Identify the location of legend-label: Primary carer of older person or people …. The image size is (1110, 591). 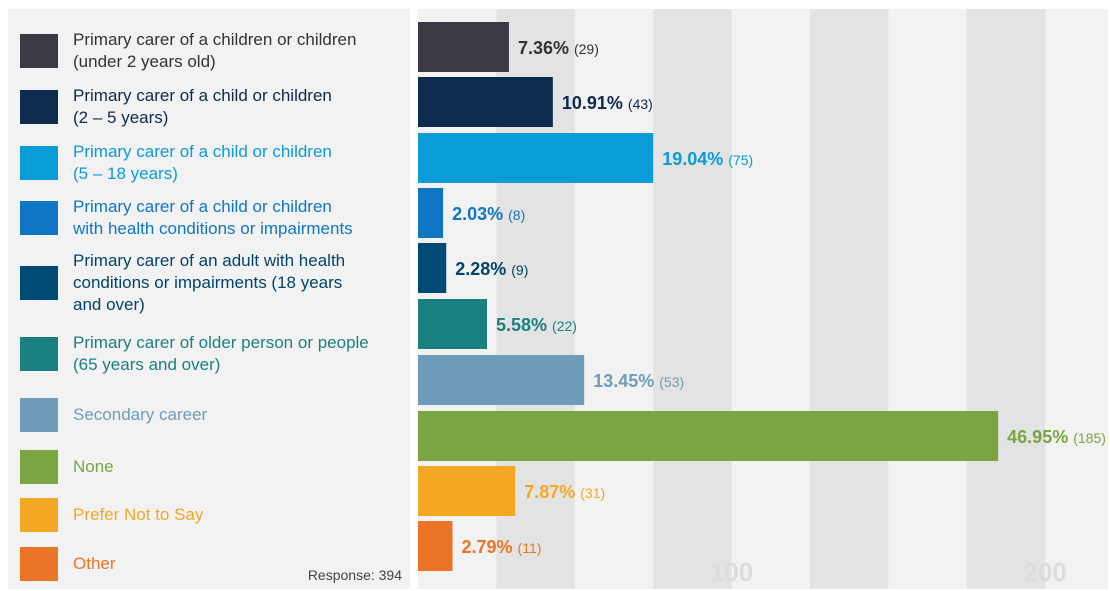
(221, 353).